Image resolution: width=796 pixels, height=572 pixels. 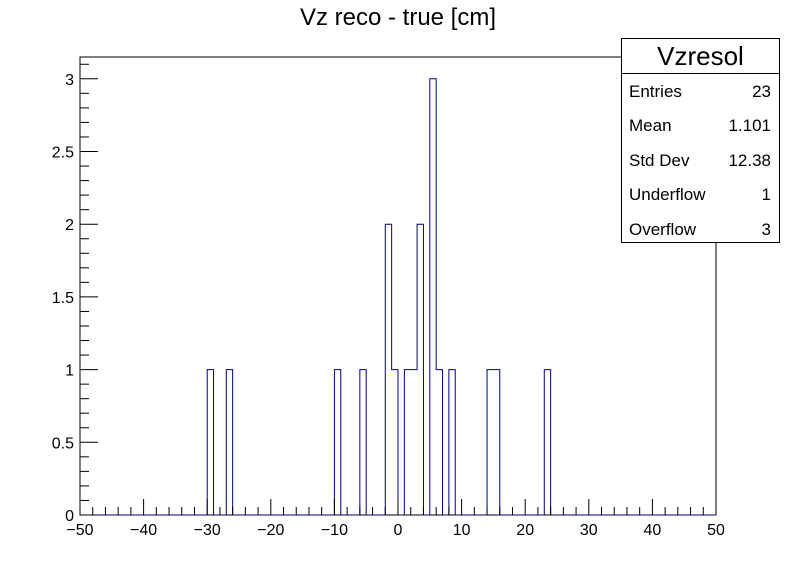 What do you see at coordinates (398, 530) in the screenshot?
I see `x-tick-label: 0` at bounding box center [398, 530].